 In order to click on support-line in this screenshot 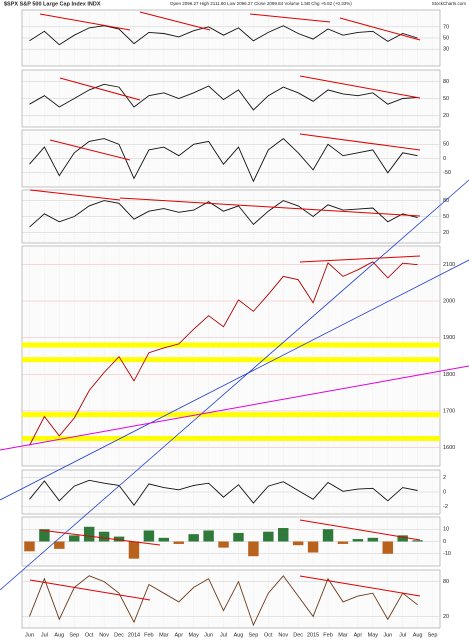, I will do `click(234, 408)`.